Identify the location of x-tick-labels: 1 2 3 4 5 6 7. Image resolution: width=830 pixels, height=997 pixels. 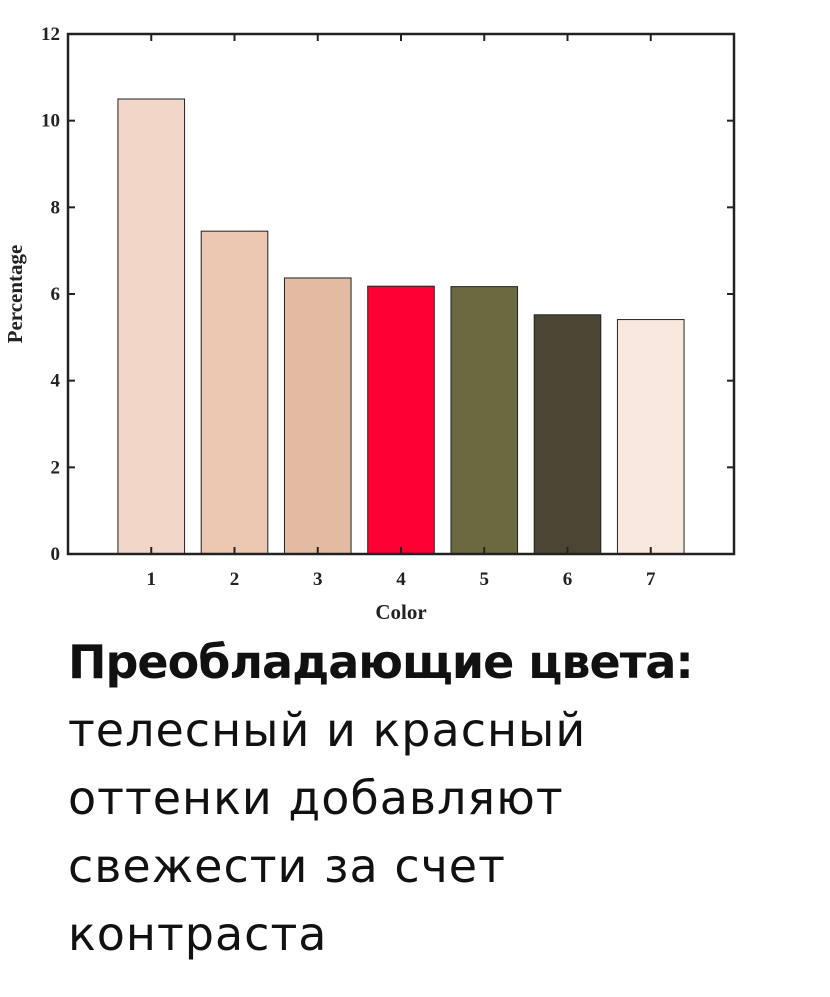
(402, 579).